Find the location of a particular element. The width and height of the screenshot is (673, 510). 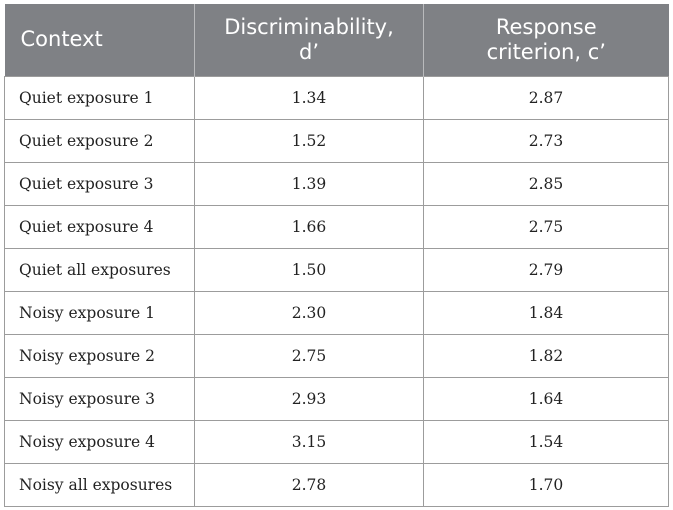

table-row: Noisy exposure 3 2.93 1.64 is located at coordinates (336, 398).